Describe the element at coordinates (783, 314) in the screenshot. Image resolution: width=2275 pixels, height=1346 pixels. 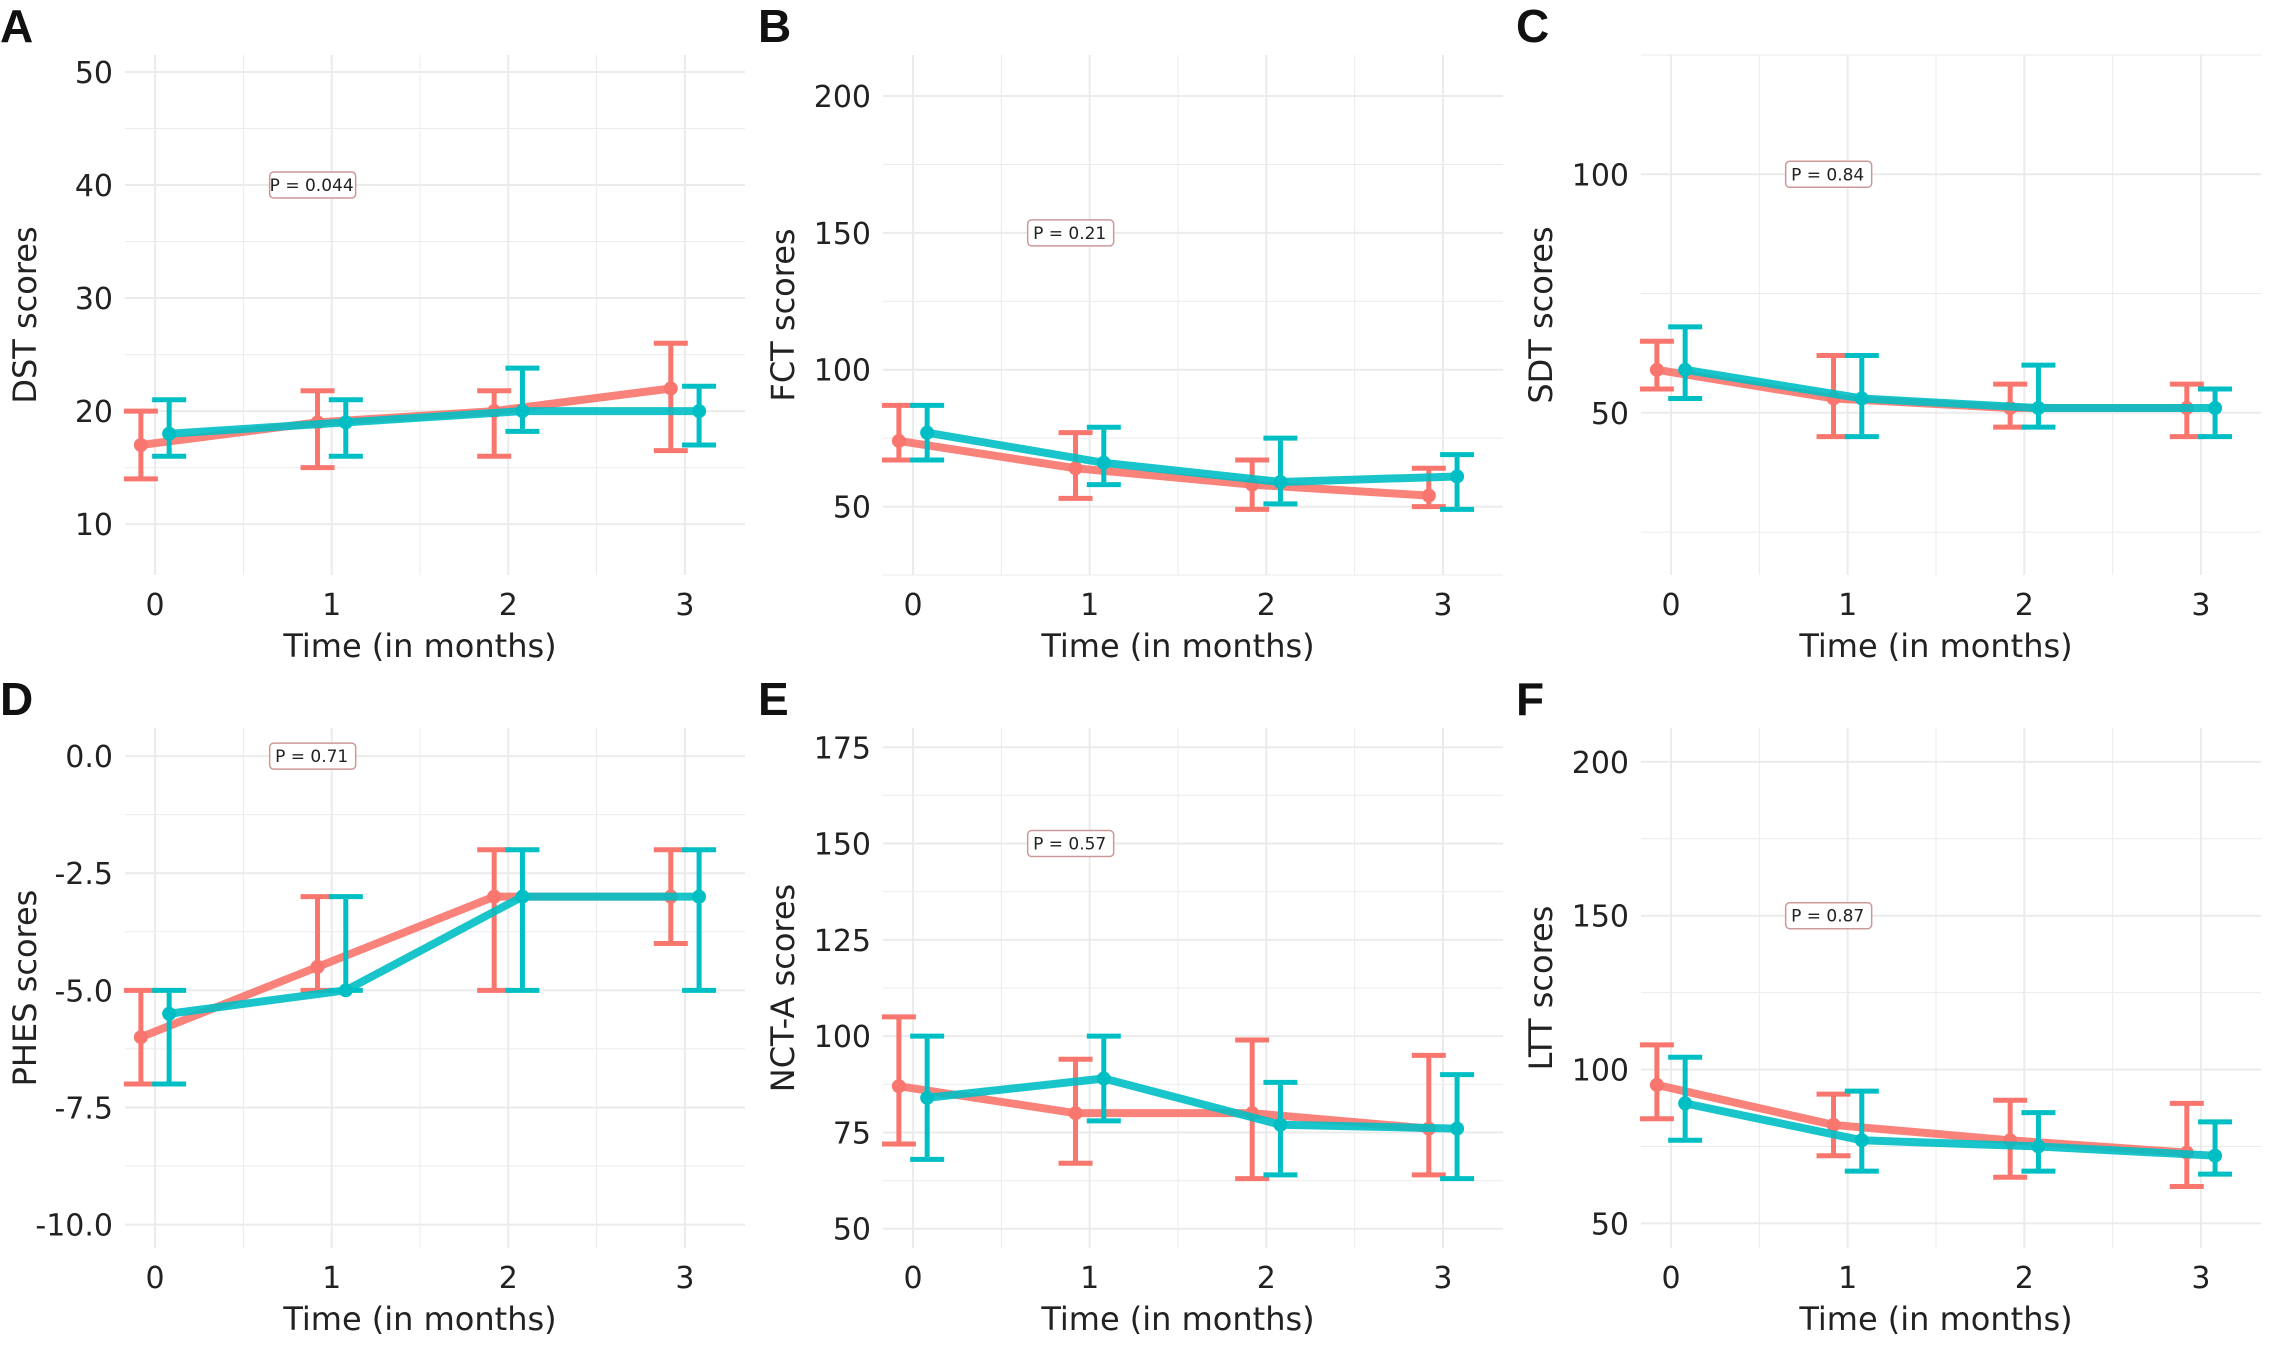
I see `y-axis-title: FCT scores` at that location.